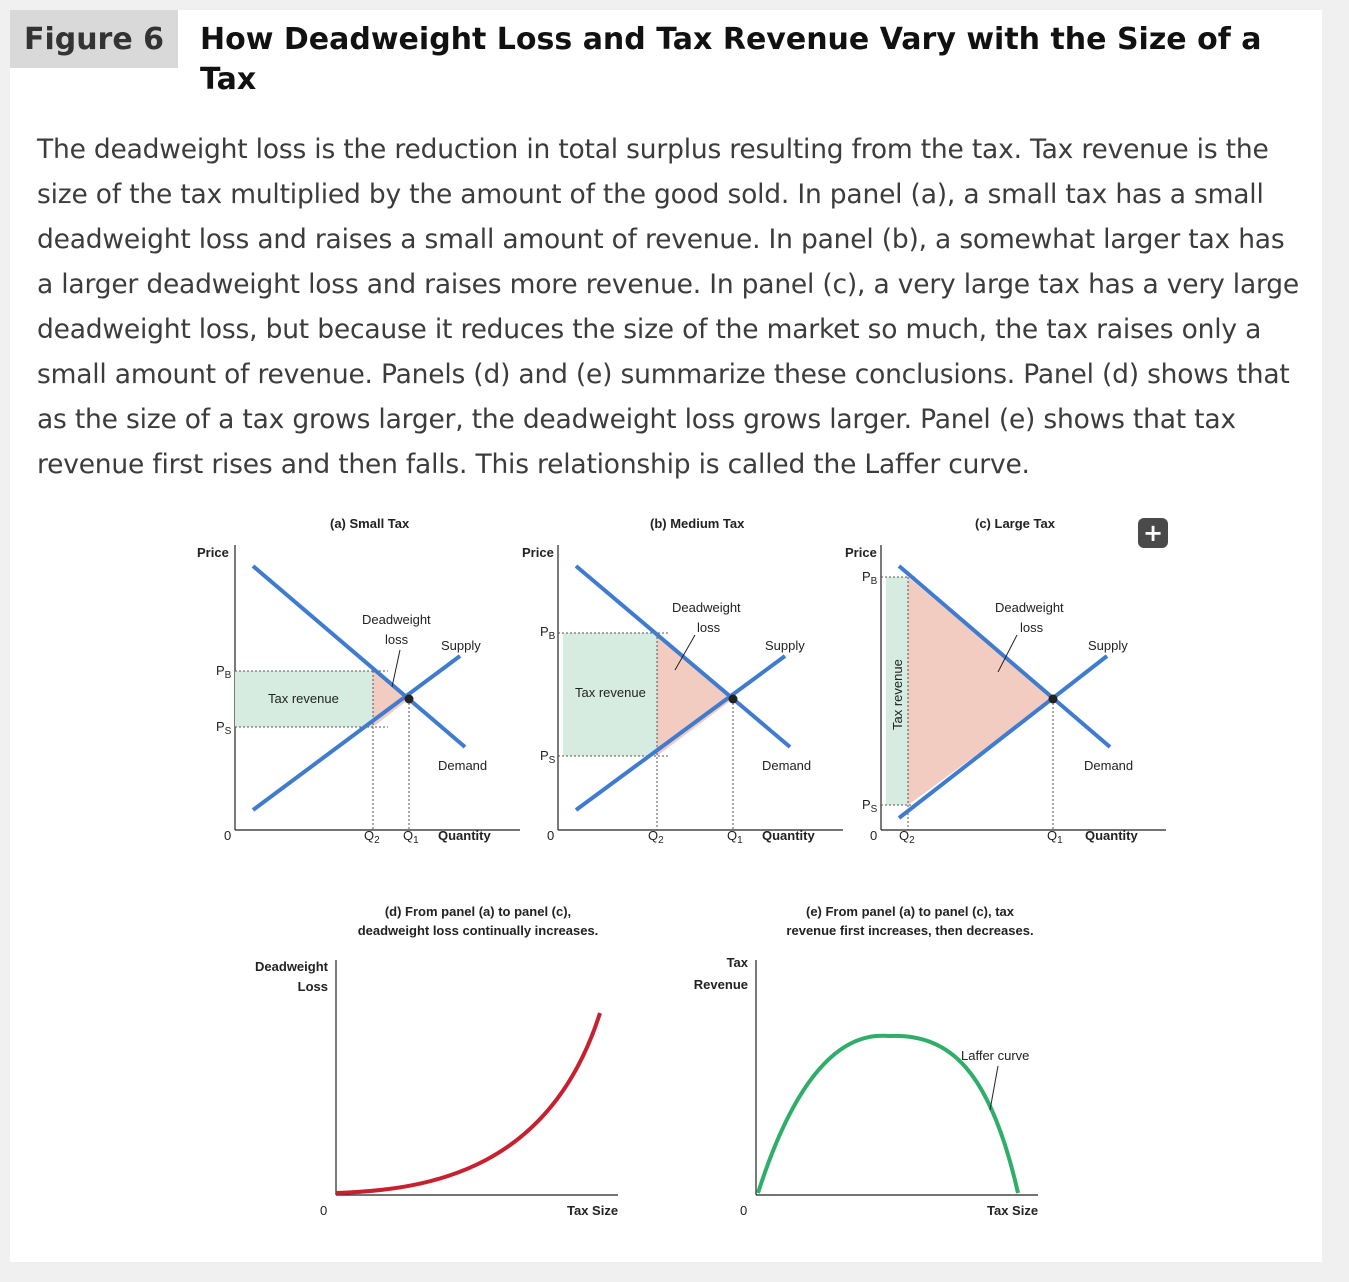  Describe the element at coordinates (356, 733) in the screenshot. I see `panel-a-supply-curve` at that location.